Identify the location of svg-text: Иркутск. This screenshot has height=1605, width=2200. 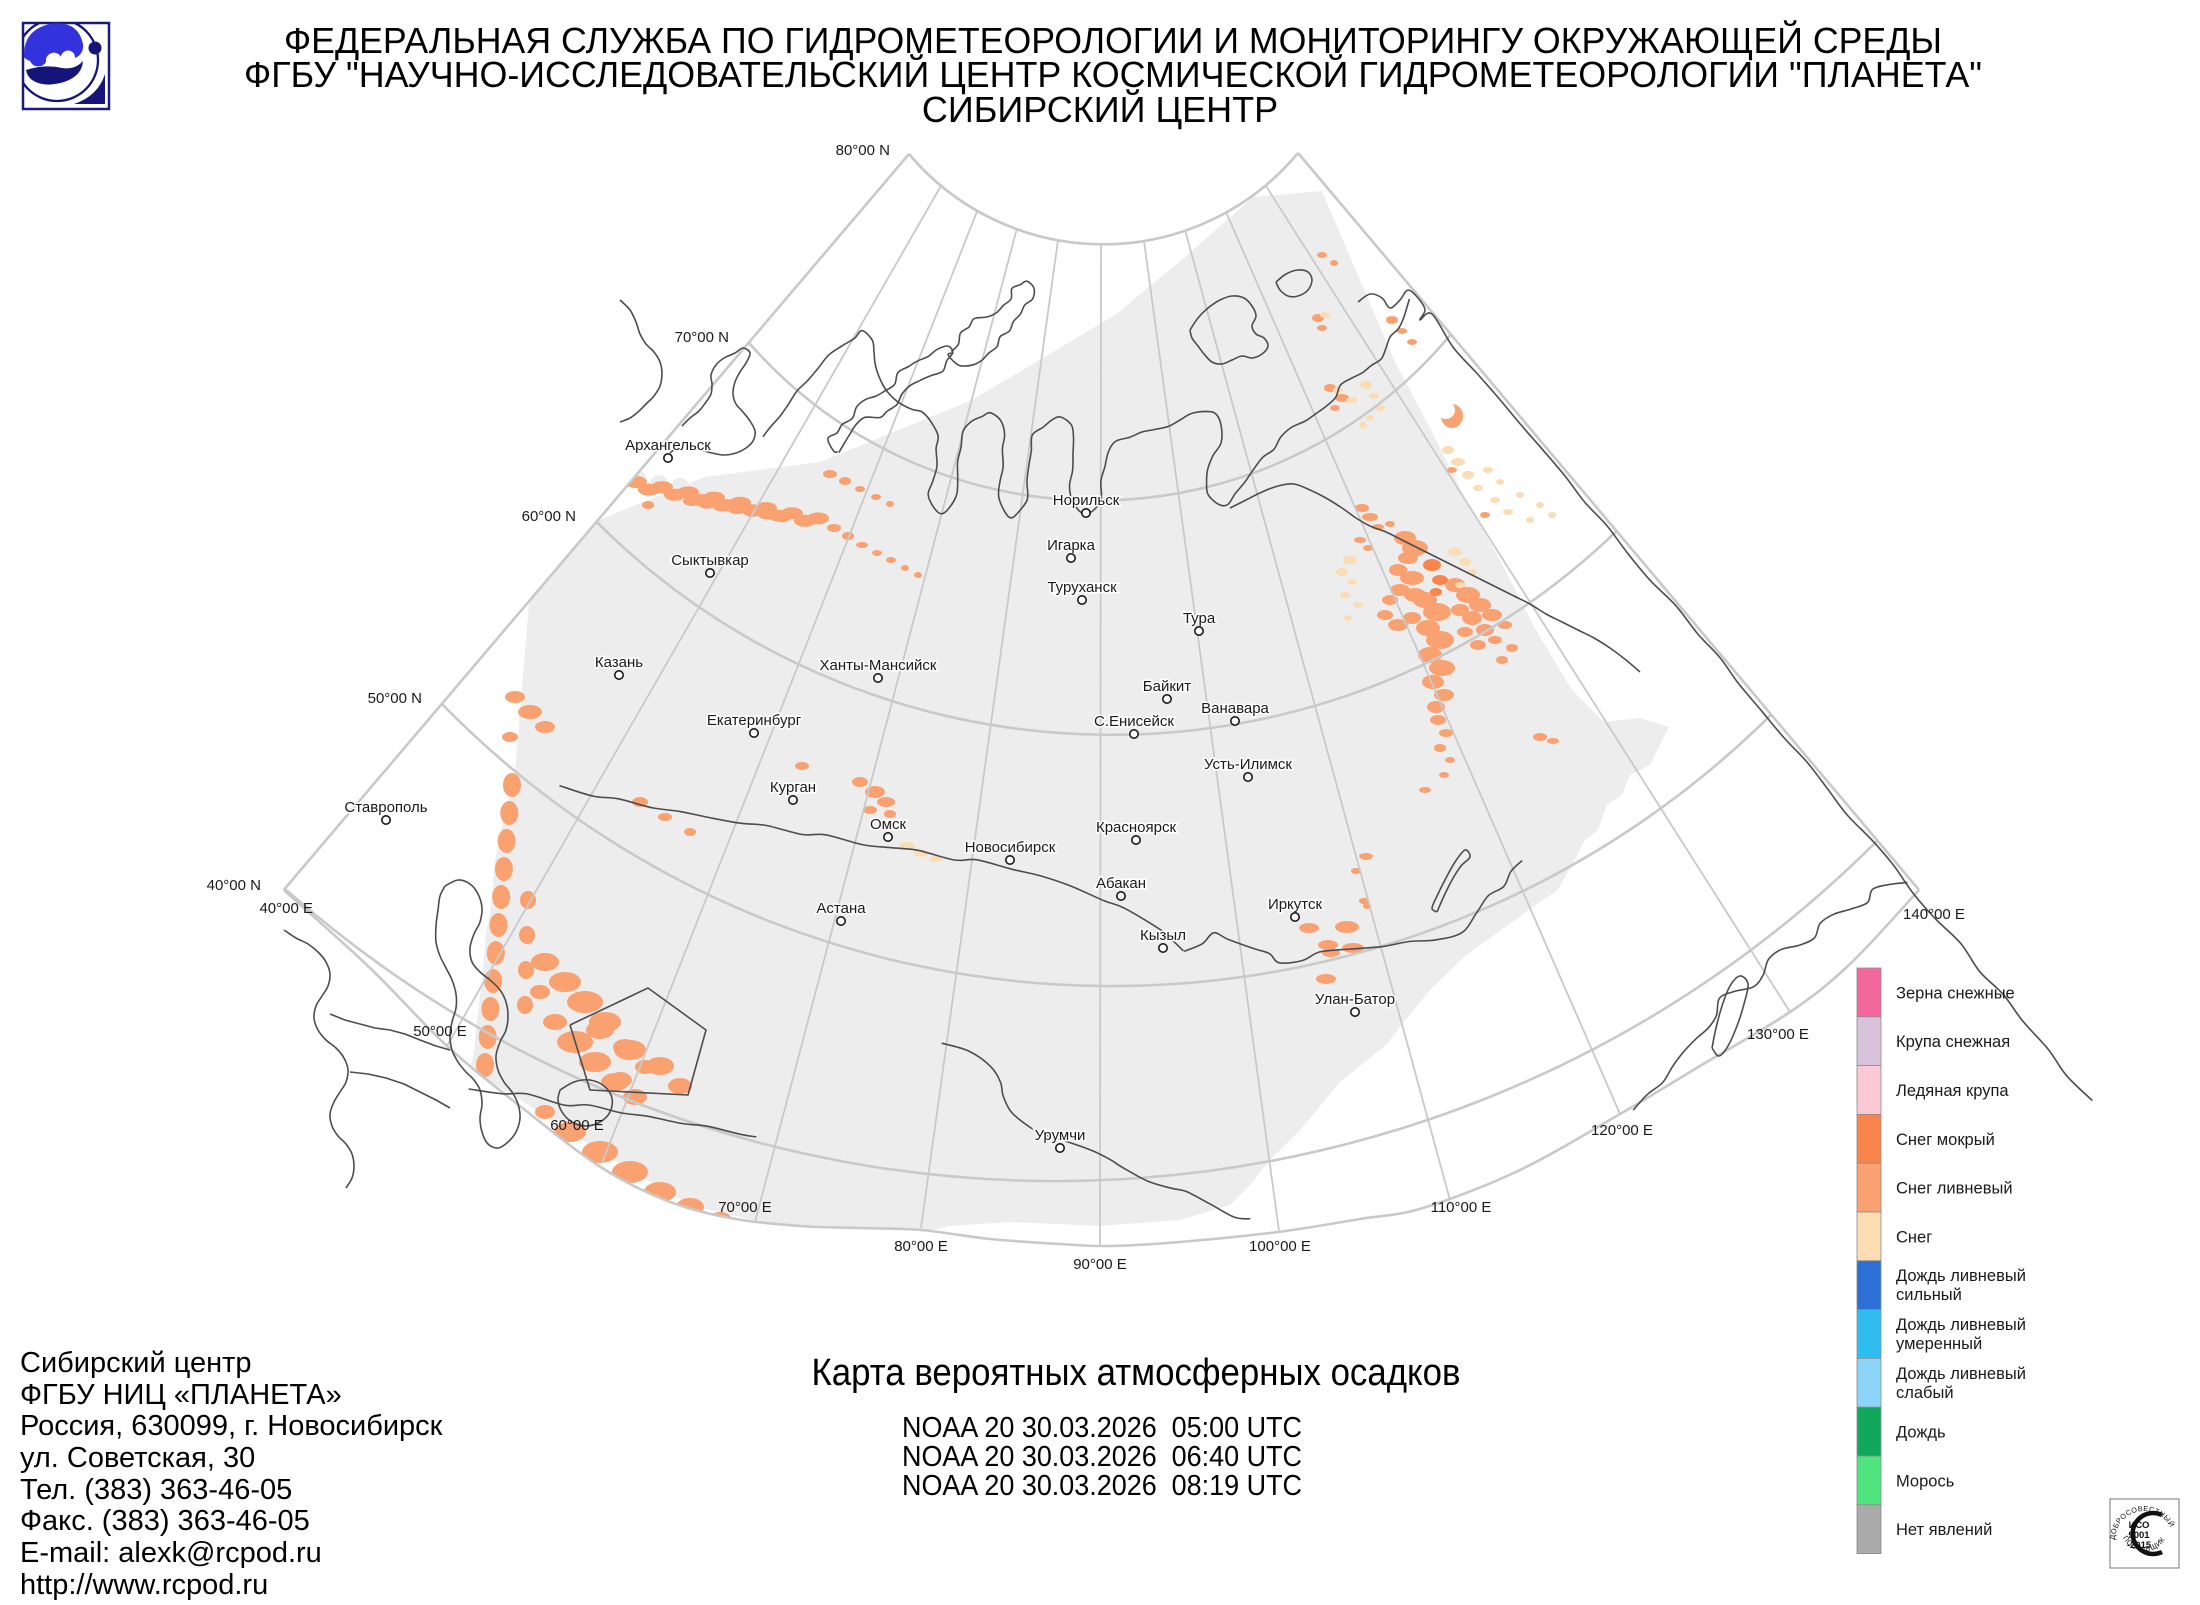
(1295, 904).